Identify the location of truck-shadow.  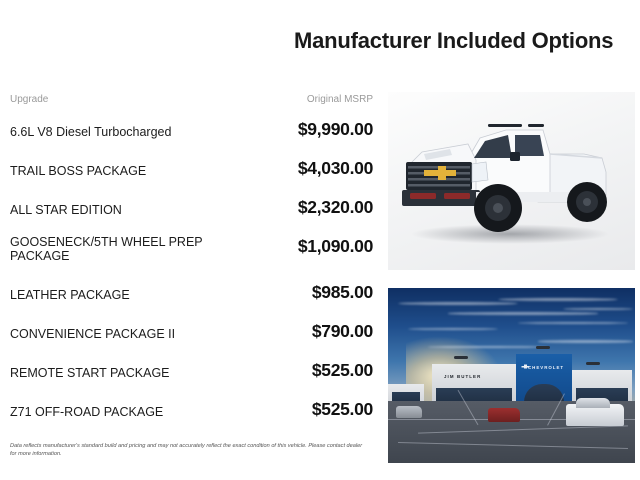
(510, 234).